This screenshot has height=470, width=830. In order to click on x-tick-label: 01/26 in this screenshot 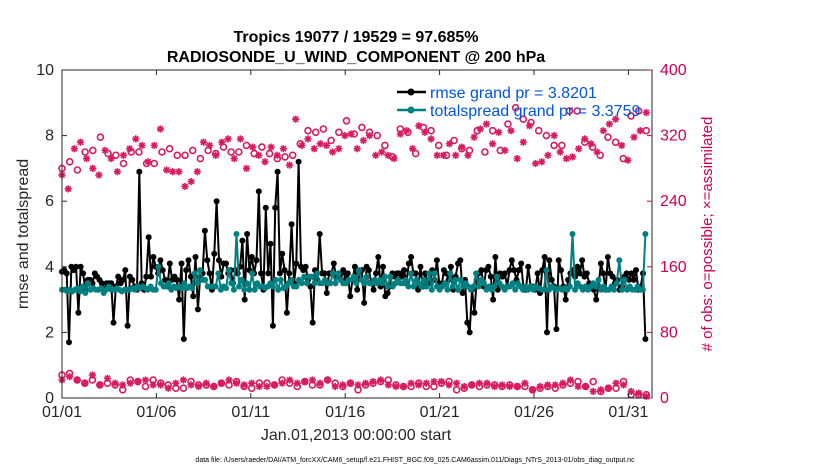, I will do `click(534, 412)`.